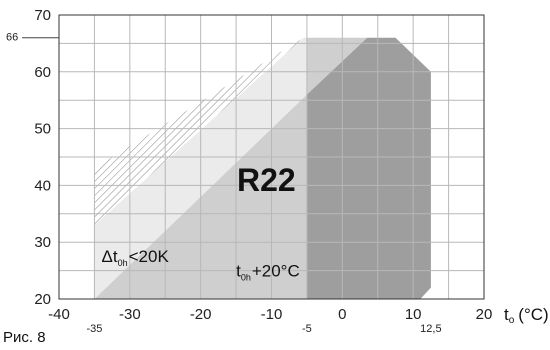 The image size is (550, 350). What do you see at coordinates (526, 315) in the screenshot?
I see `x-axis-label: to (°C)` at bounding box center [526, 315].